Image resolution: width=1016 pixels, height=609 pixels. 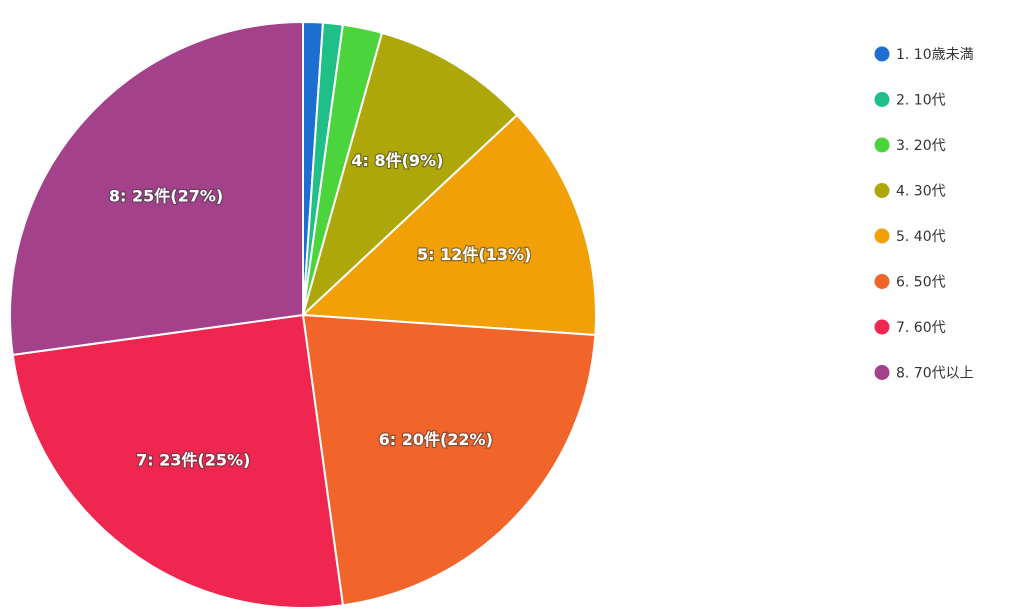 I want to click on legend-item-7: 7. 60代, so click(x=910, y=327).